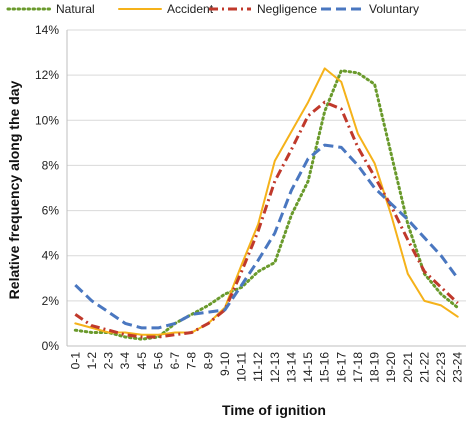 The image size is (474, 432). Describe the element at coordinates (75, 9) in the screenshot. I see `legend-label-natural: Natural` at that location.